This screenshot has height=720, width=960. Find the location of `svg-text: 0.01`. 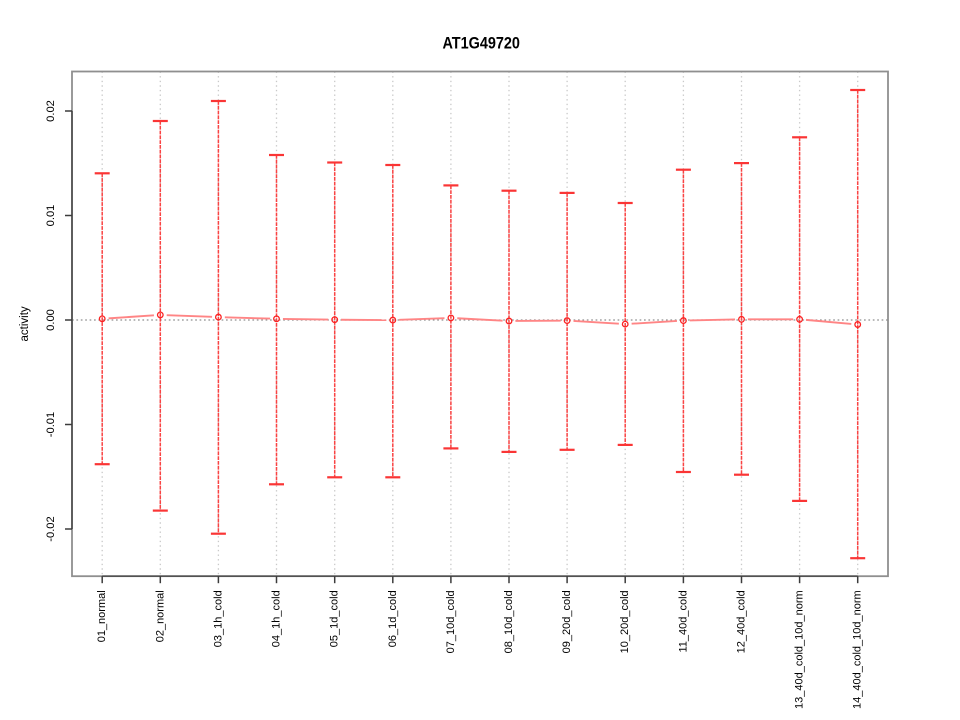

svg-text: 0.01 is located at coordinates (51, 216).